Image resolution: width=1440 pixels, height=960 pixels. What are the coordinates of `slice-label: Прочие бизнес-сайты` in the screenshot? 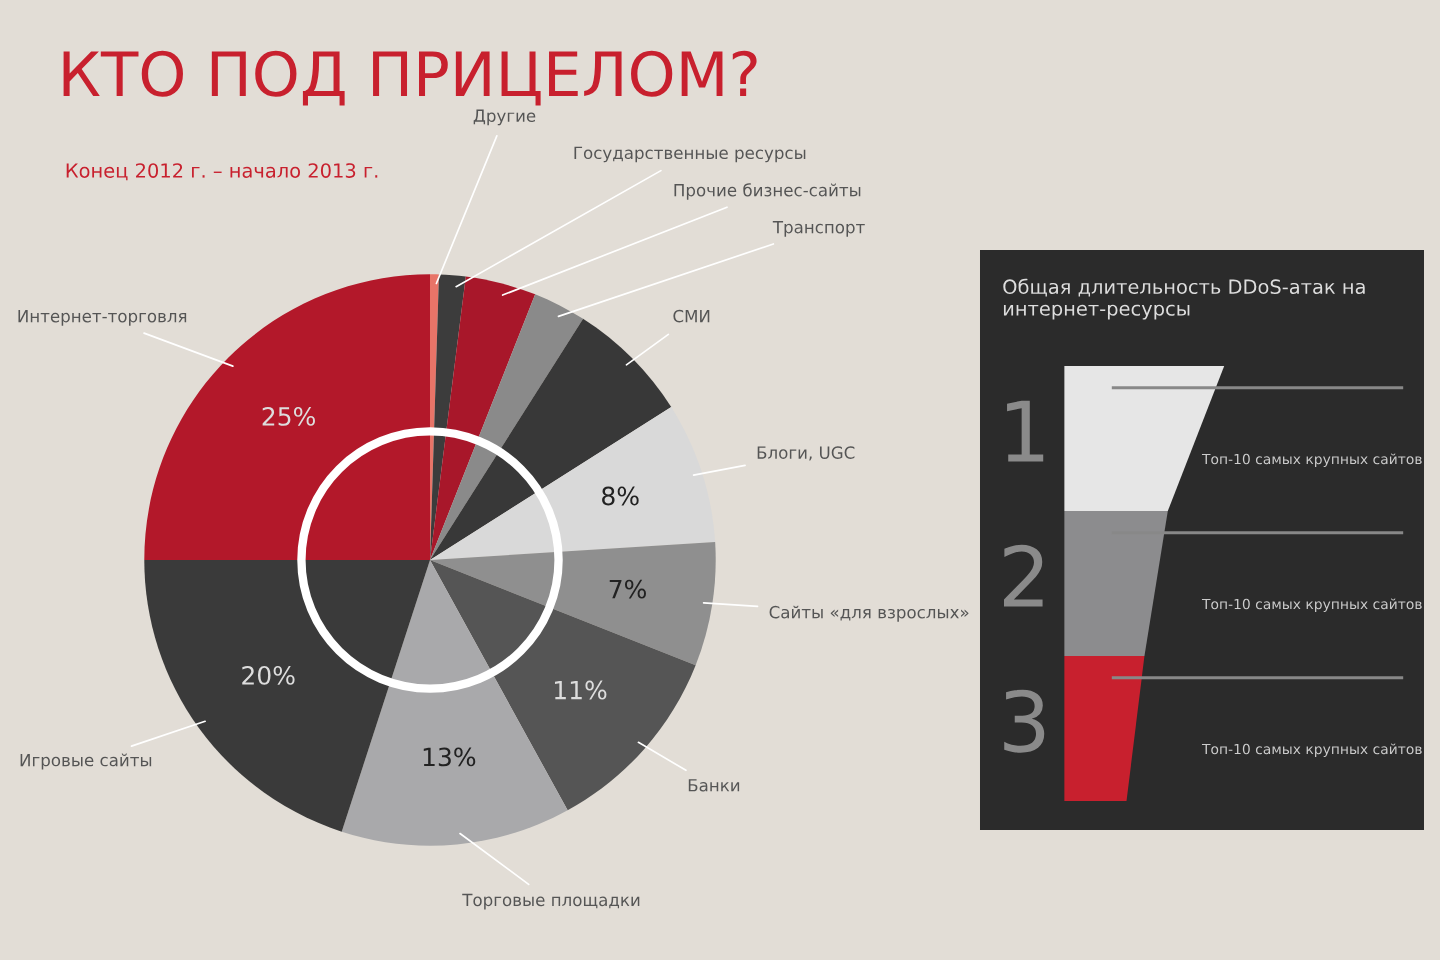 It's located at (767, 191).